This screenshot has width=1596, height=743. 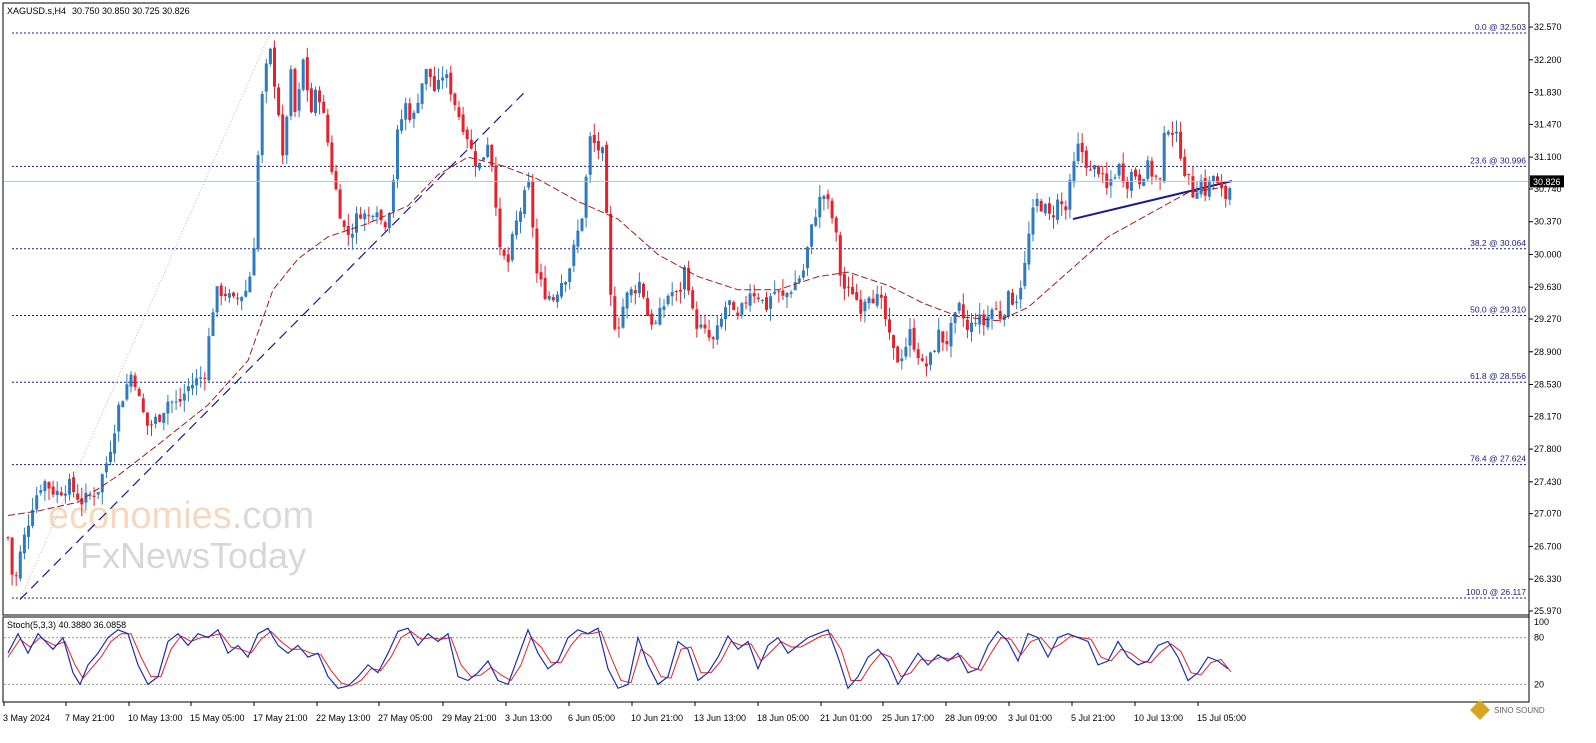 What do you see at coordinates (1548, 449) in the screenshot?
I see `y-tick-label: 27.800` at bounding box center [1548, 449].